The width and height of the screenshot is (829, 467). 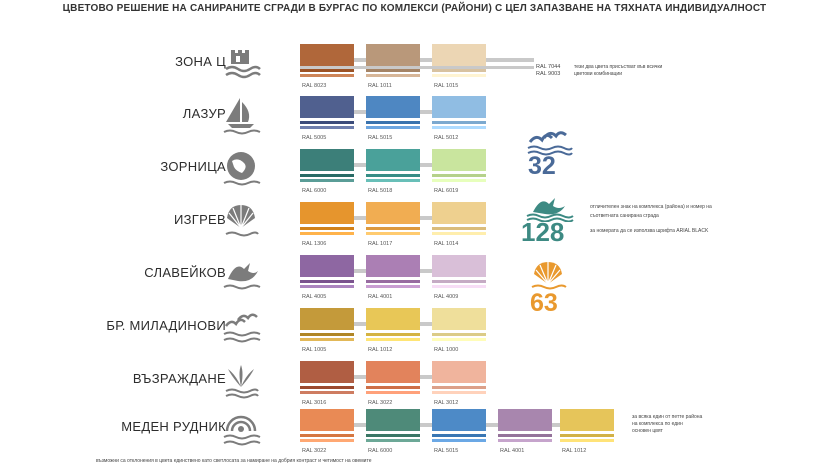 What do you see at coordinates (241, 275) in the screenshot?
I see `bird-icon` at bounding box center [241, 275].